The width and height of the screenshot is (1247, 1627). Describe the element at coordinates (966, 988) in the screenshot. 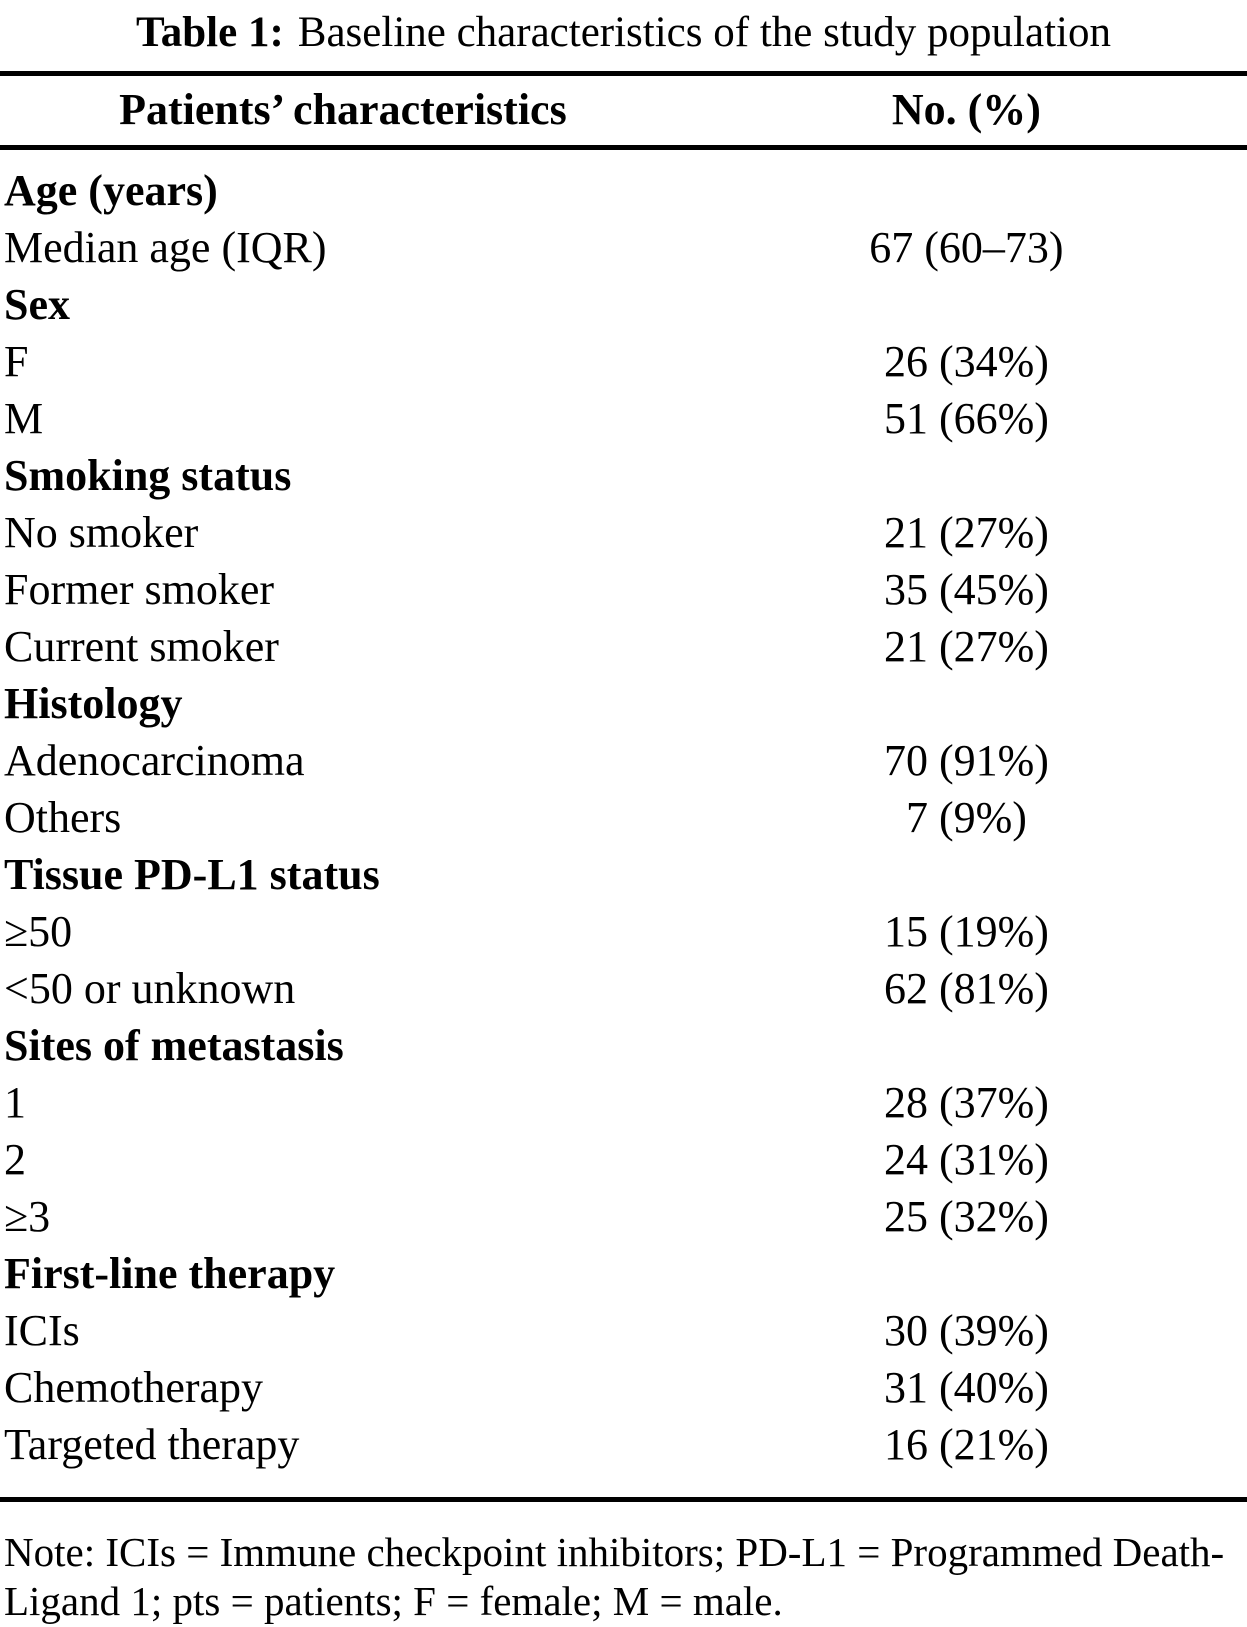

I see `row-value: 62 (81%)` at that location.